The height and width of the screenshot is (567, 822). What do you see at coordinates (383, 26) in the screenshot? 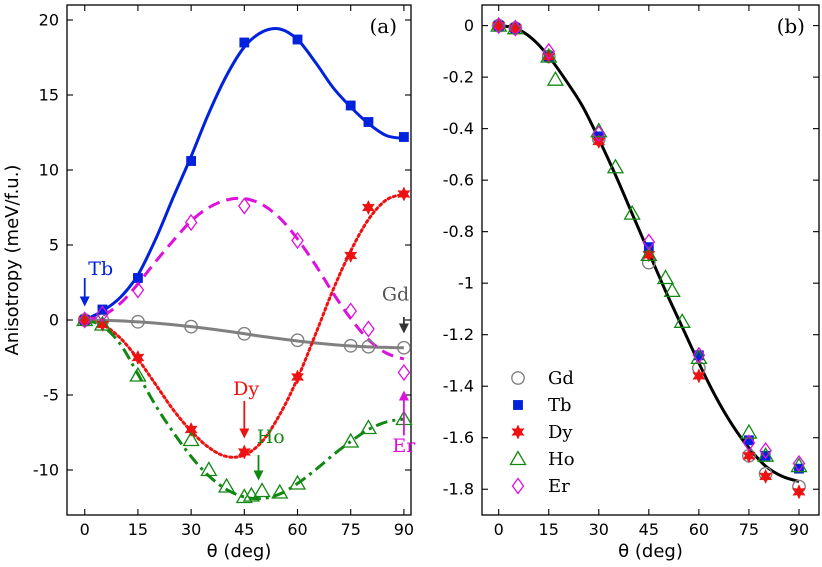
I see `panel-label: (a)` at bounding box center [383, 26].